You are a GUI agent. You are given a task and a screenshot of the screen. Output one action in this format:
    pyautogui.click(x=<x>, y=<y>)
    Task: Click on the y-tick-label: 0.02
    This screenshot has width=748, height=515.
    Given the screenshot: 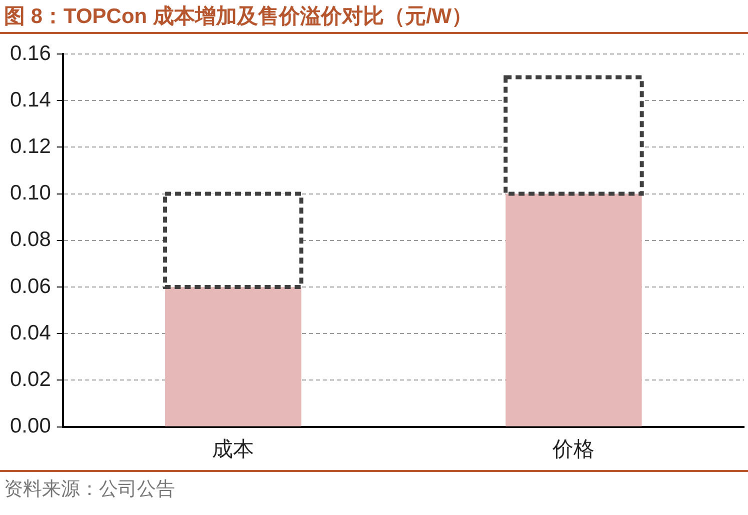 What is the action you would take?
    pyautogui.click(x=30, y=379)
    